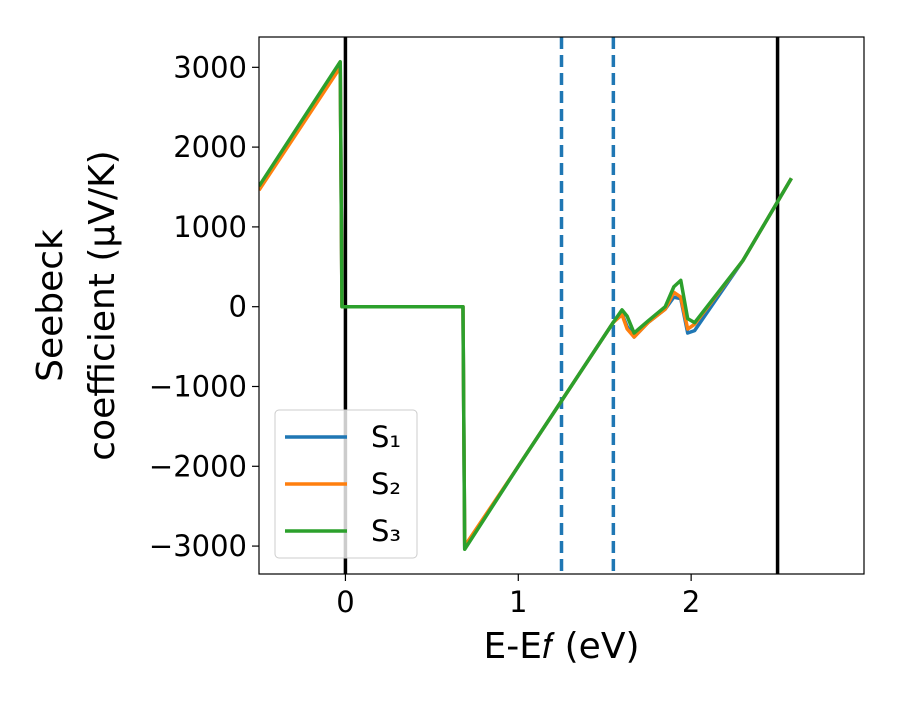  What do you see at coordinates (210, 147) in the screenshot?
I see `y-tick-label: 2000` at bounding box center [210, 147].